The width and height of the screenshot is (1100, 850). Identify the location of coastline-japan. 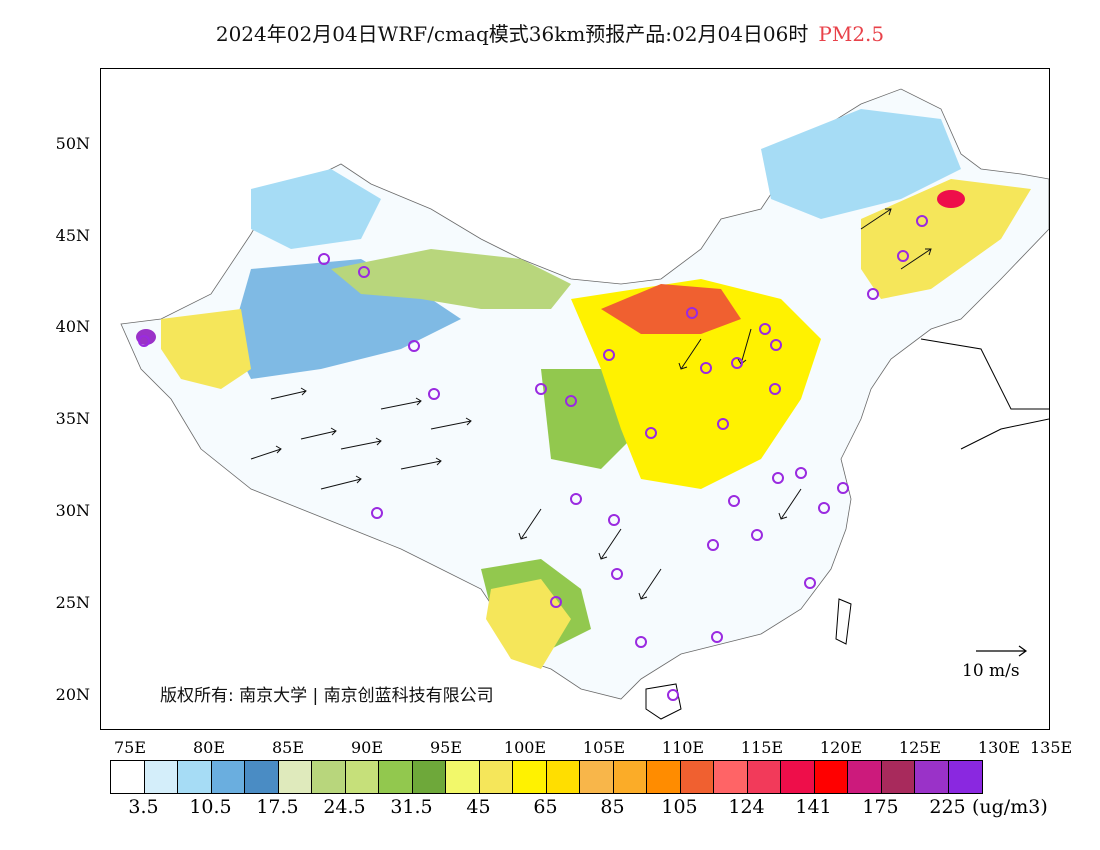
(984, 394).